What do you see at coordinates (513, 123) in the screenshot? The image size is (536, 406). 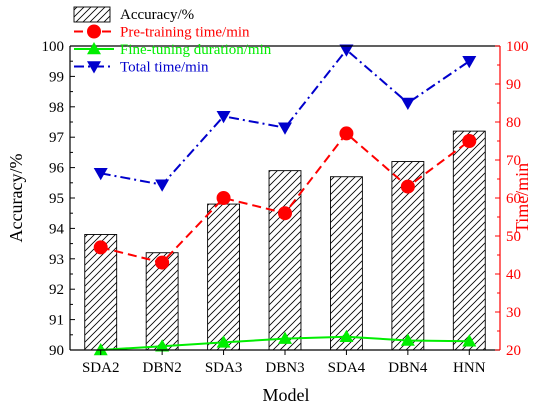 I see `y-tick-label-right: 80` at bounding box center [513, 123].